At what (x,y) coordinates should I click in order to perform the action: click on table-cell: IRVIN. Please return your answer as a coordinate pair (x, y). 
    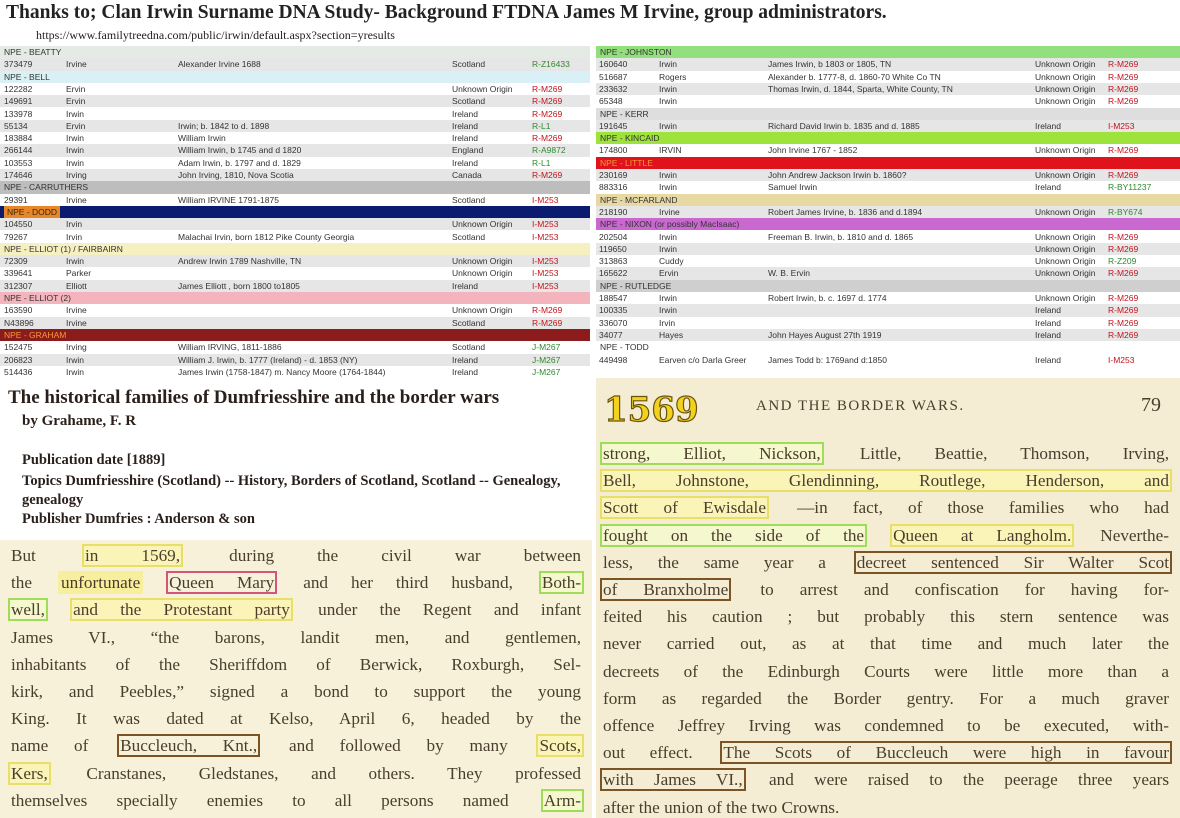
    Looking at the image, I should click on (670, 150).